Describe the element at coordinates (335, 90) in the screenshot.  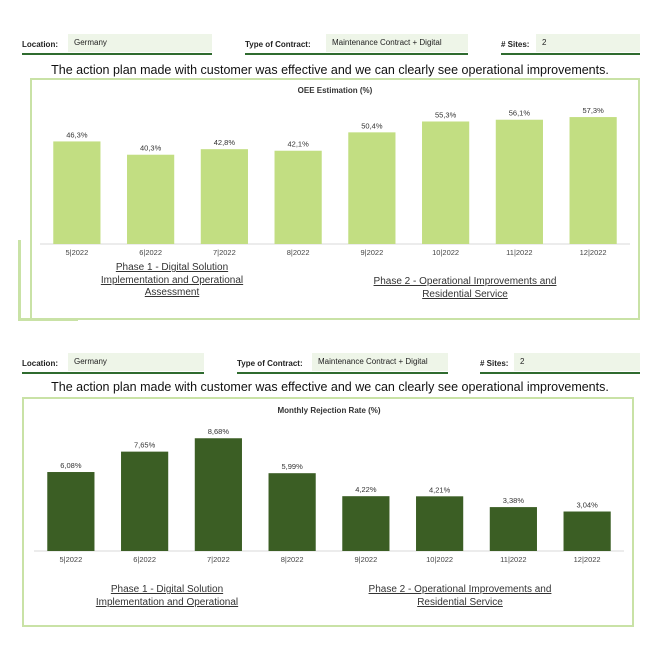
I see `chart-title: OEE Estimation (%)` at that location.